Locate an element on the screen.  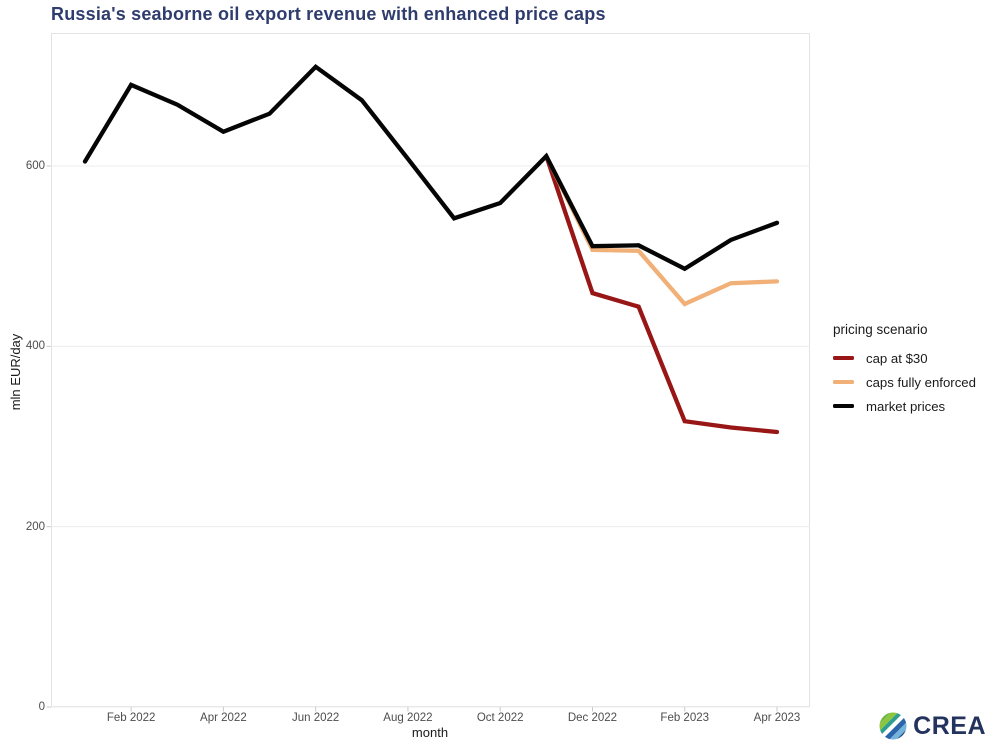
legend-item-market: market prices is located at coordinates (904, 406).